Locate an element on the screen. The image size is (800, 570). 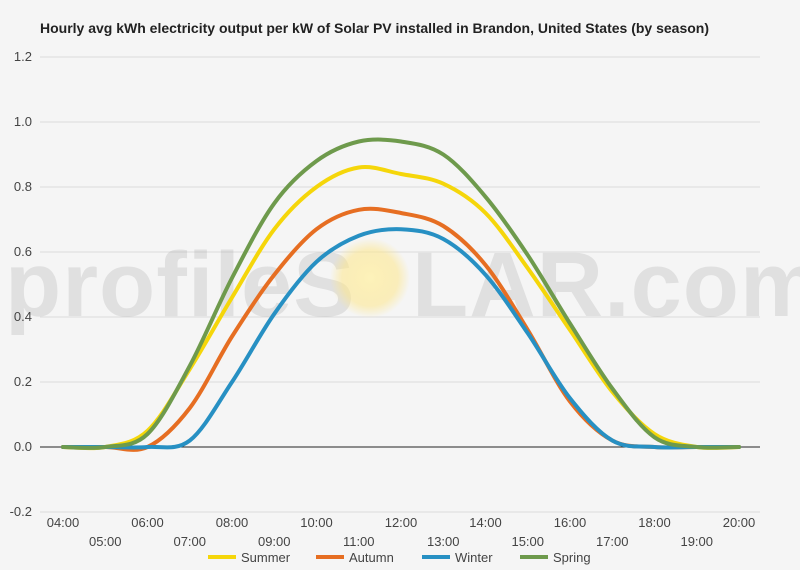
x-tick-label: 18:00 is located at coordinates (654, 522).